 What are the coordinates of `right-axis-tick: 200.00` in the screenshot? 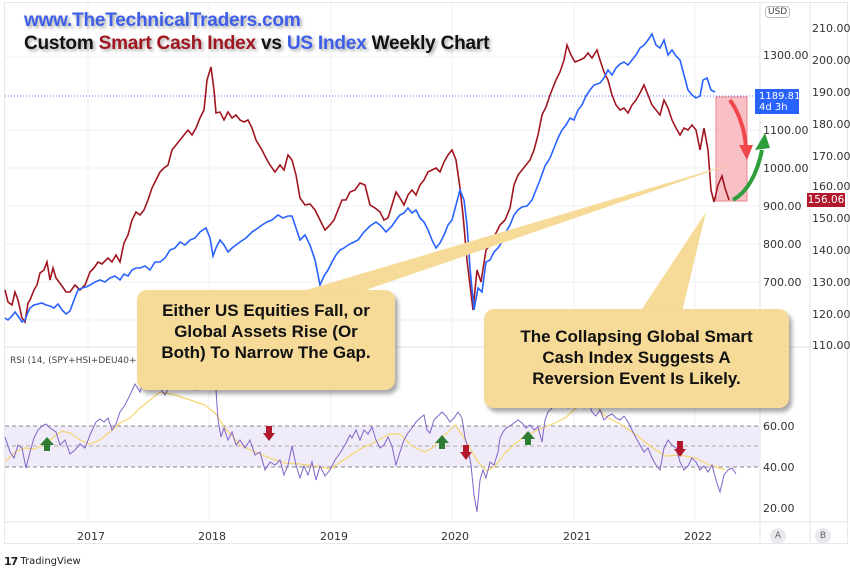 It's located at (831, 60).